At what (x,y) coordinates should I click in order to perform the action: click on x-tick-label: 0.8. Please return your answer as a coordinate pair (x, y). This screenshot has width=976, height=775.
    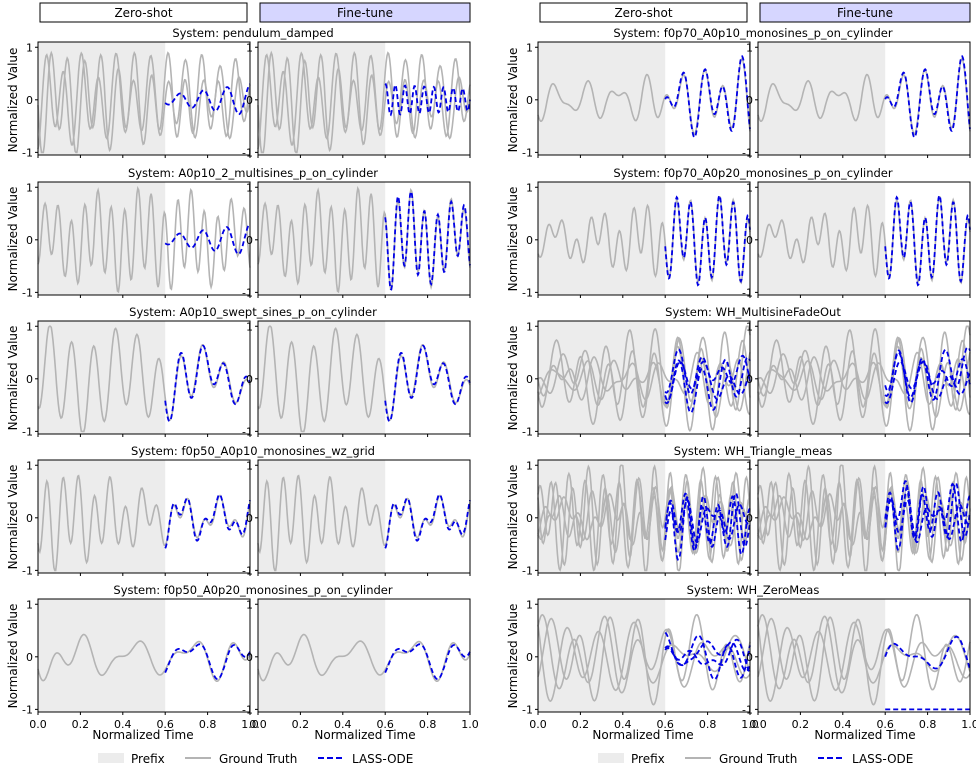
    Looking at the image, I should click on (428, 724).